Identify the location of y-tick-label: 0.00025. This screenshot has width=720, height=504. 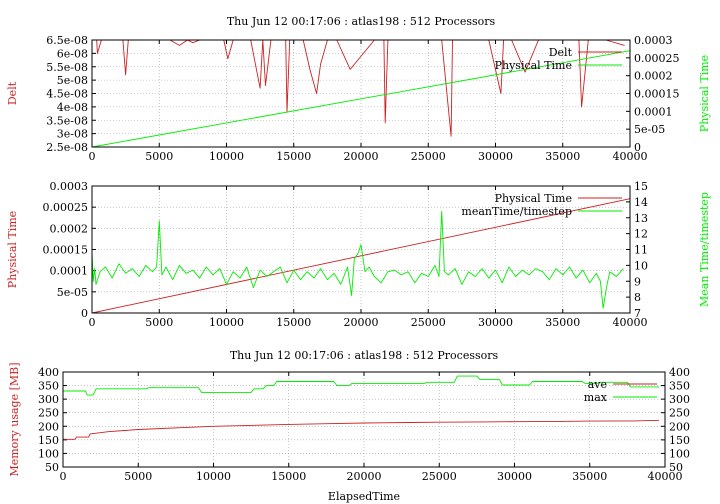
(66, 207).